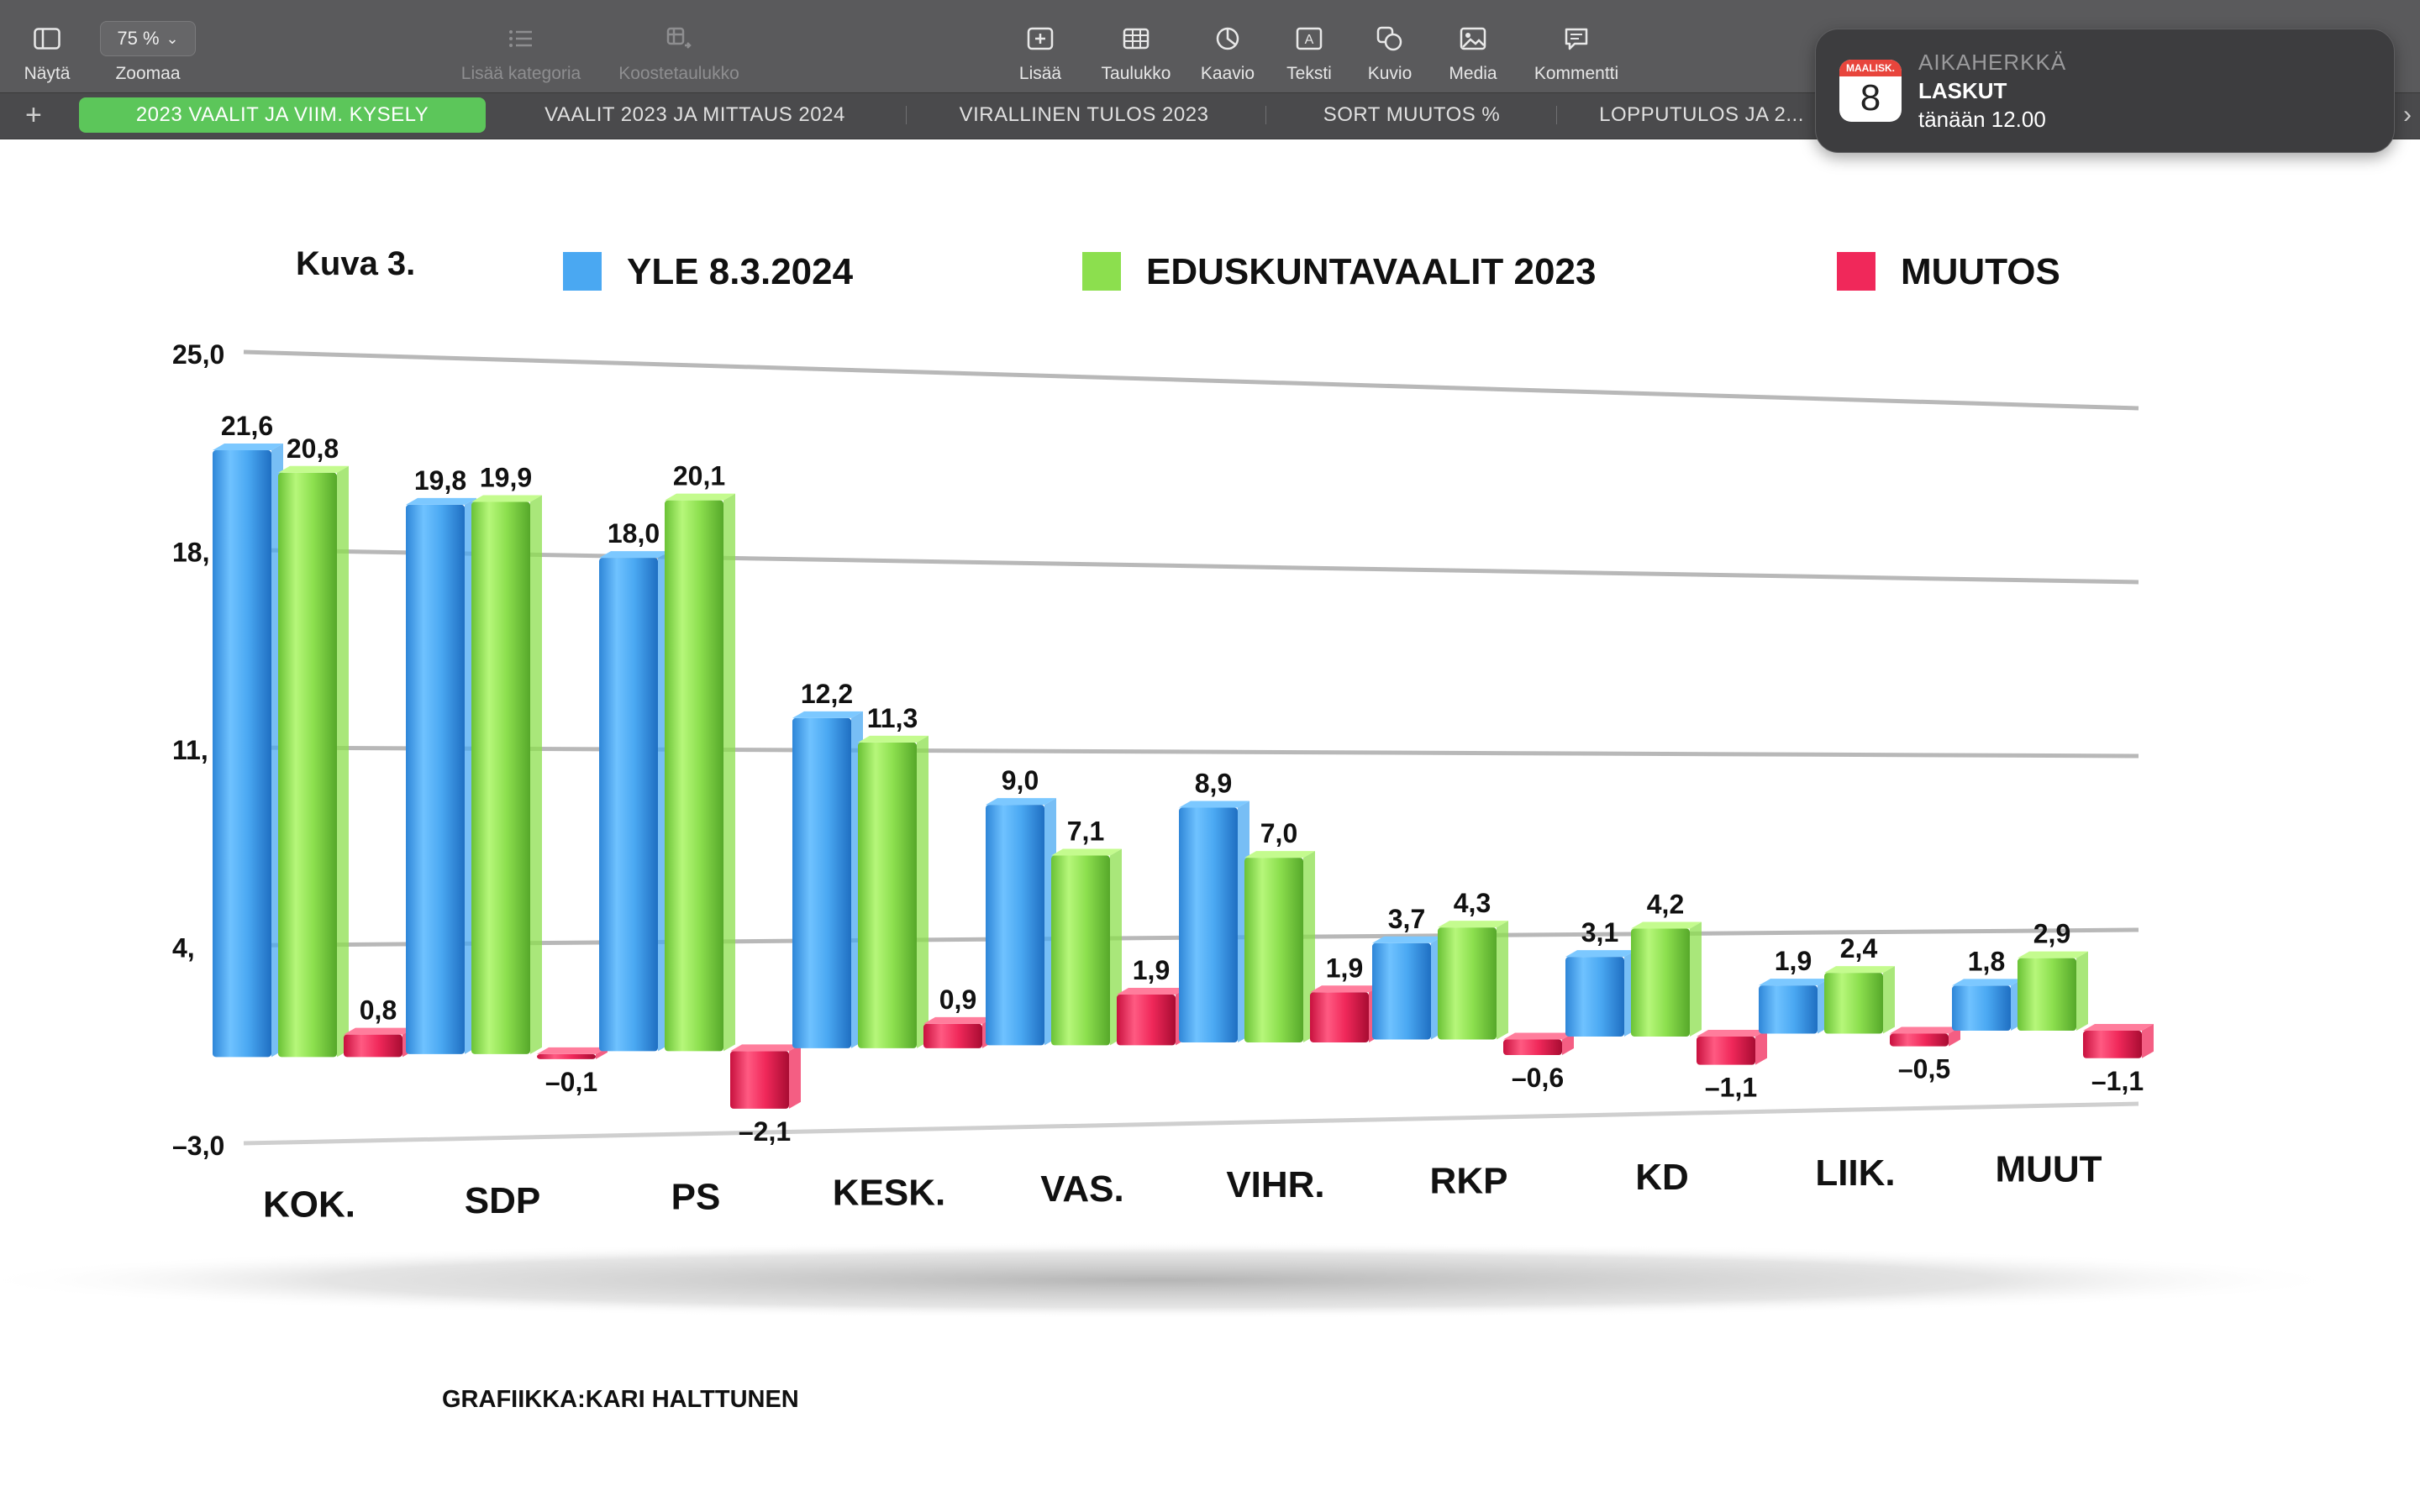 Image resolution: width=2420 pixels, height=1512 pixels. Describe the element at coordinates (1662, 1177) in the screenshot. I see `x-tick-label: KD` at that location.